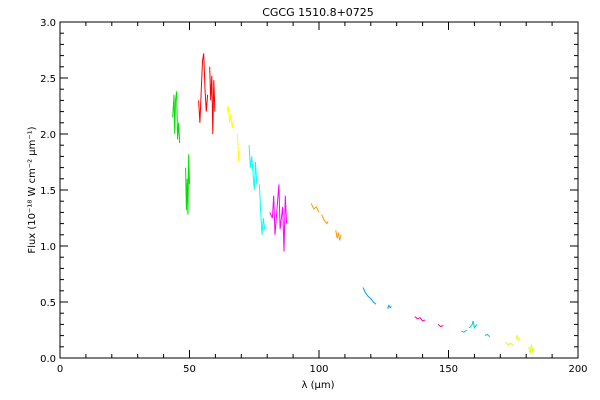  Describe the element at coordinates (448, 369) in the screenshot. I see `x-tick-label: 150` at that location.